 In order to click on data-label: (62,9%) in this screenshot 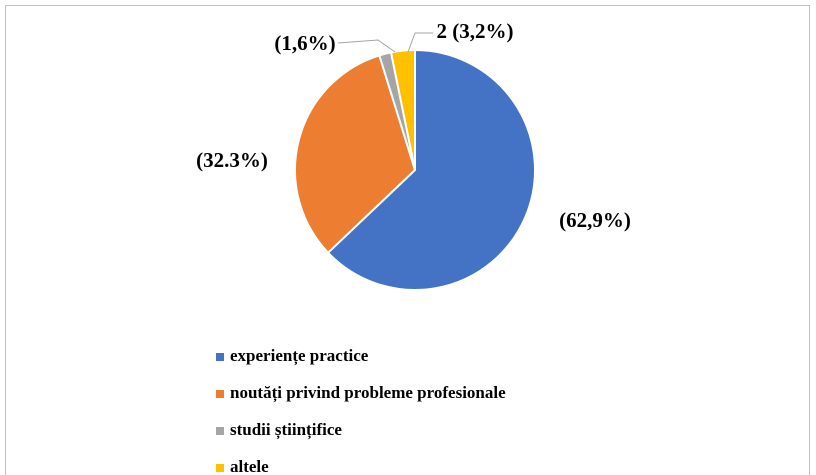, I will do `click(595, 220)`.